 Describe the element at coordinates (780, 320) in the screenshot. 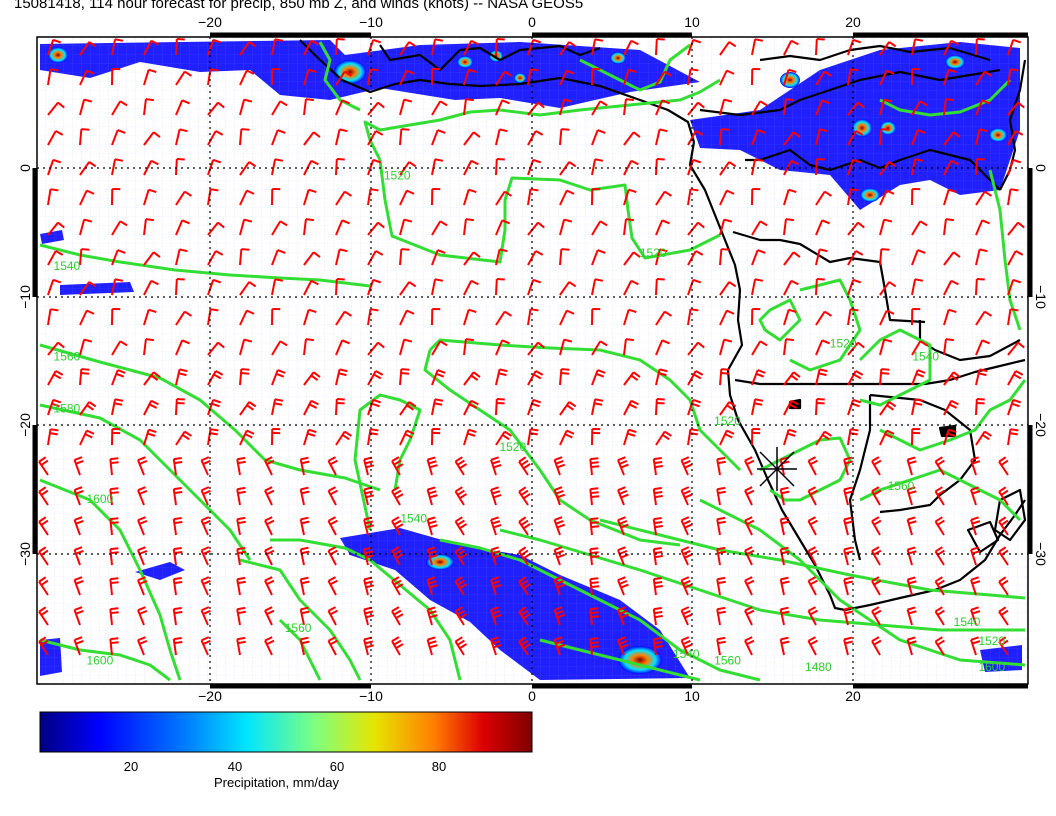

I see `contour-1520-land` at that location.